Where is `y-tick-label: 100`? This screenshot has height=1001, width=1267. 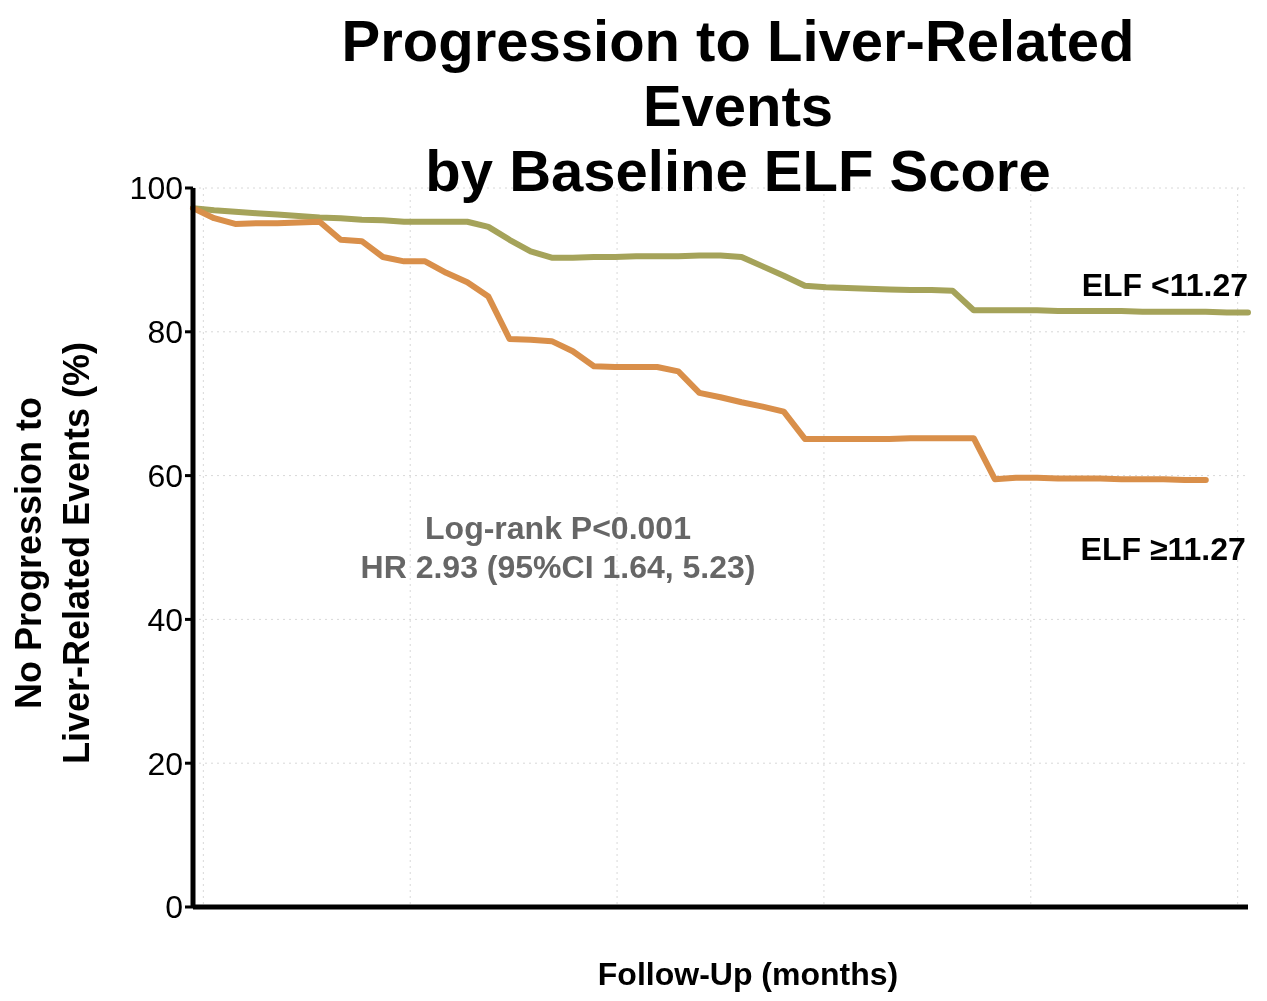 y-tick-label: 100 is located at coordinates (156, 188).